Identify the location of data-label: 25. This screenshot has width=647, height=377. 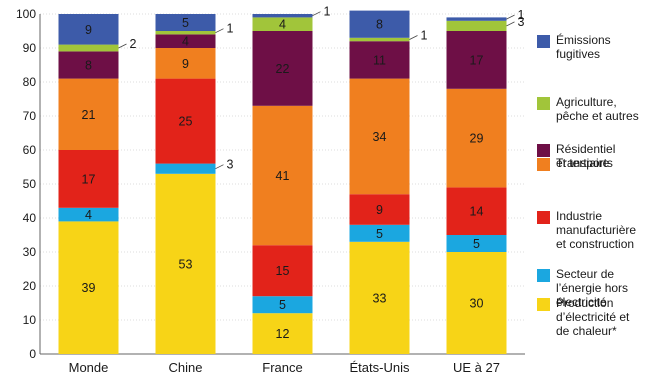
(186, 122).